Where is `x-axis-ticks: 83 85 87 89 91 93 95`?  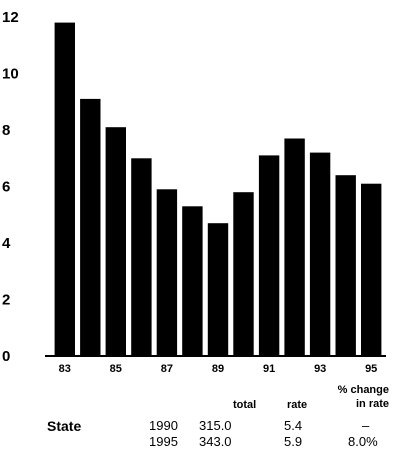
x-axis-ticks: 83 85 87 89 91 93 95 is located at coordinates (218, 369).